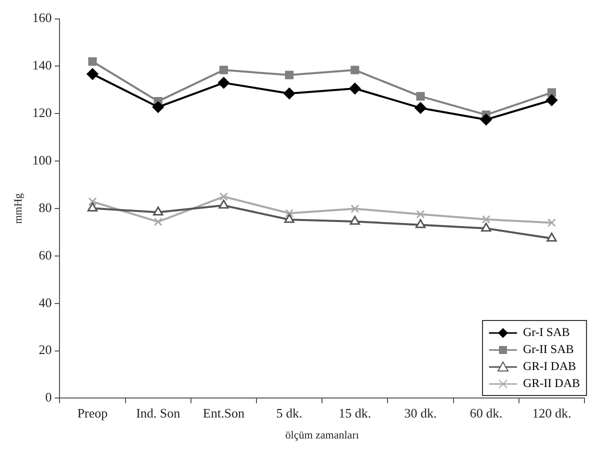  Describe the element at coordinates (42, 65) in the screenshot. I see `y-tick-label: 140` at that location.